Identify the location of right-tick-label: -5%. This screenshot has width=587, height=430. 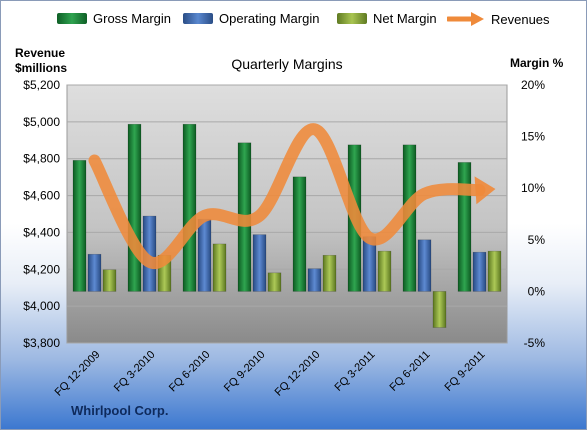
(535, 343).